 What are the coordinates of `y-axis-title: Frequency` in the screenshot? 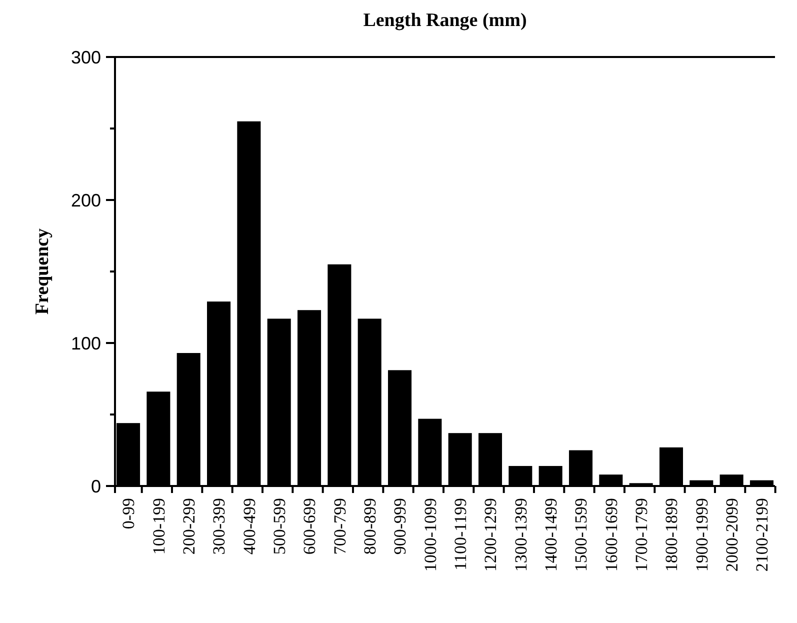 It's located at (42, 271).